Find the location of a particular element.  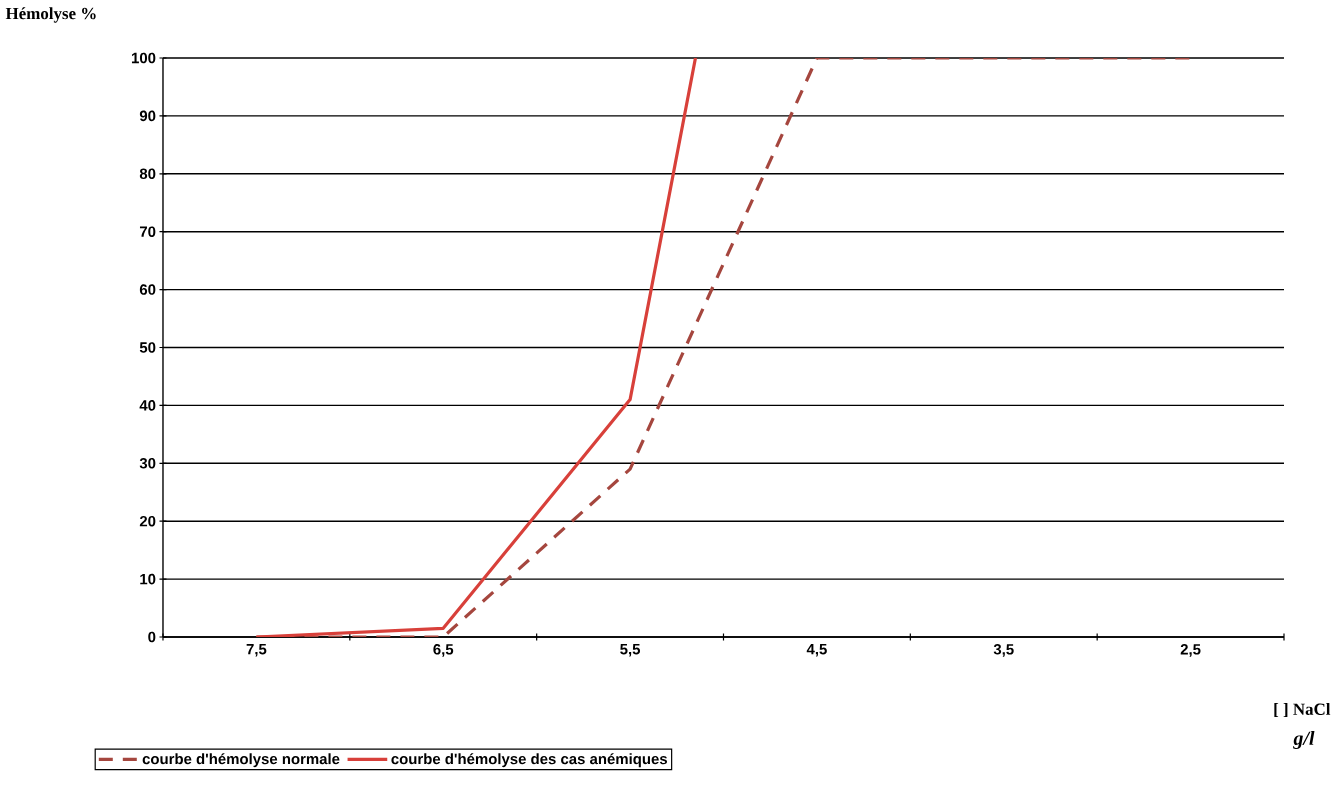

x-axis-title: [ ] NaCl is located at coordinates (1302, 710).